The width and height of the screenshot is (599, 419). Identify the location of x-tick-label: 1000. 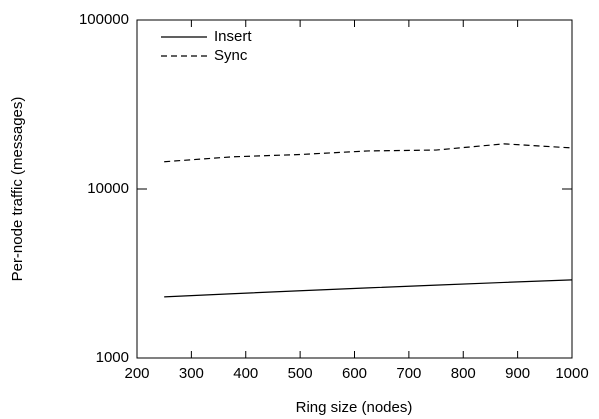
(571, 373).